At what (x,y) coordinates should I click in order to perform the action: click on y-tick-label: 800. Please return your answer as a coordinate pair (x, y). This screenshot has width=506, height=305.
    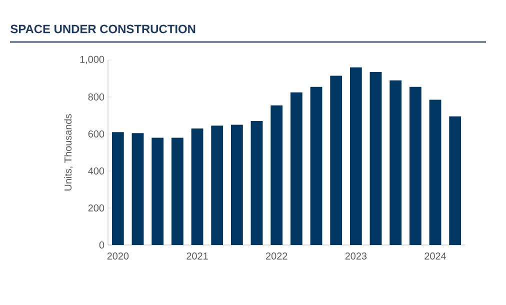
    Looking at the image, I should click on (96, 97).